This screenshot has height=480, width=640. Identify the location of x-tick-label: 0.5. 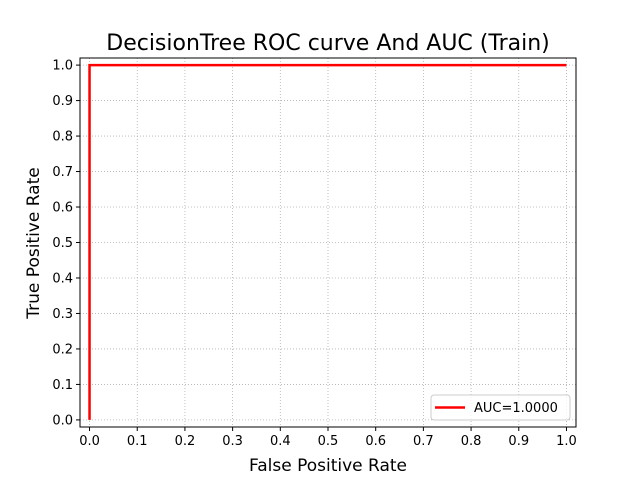
(328, 441).